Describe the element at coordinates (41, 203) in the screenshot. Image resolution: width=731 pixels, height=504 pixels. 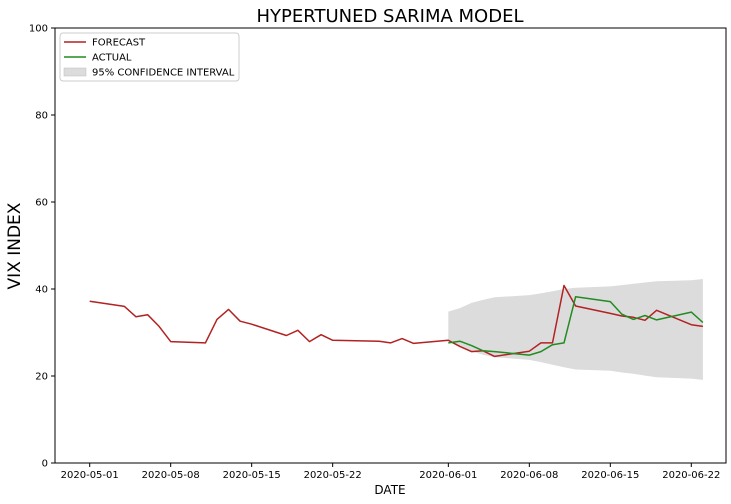
I see `y-tick-label: 60` at that location.